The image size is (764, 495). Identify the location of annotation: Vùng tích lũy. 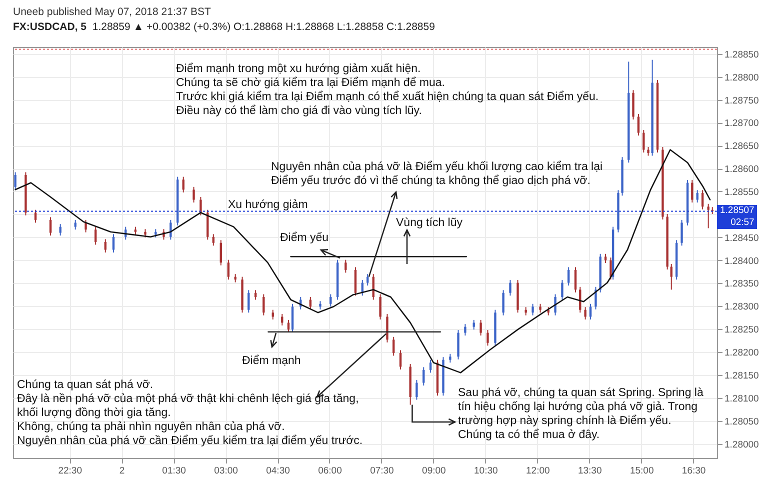
(429, 223).